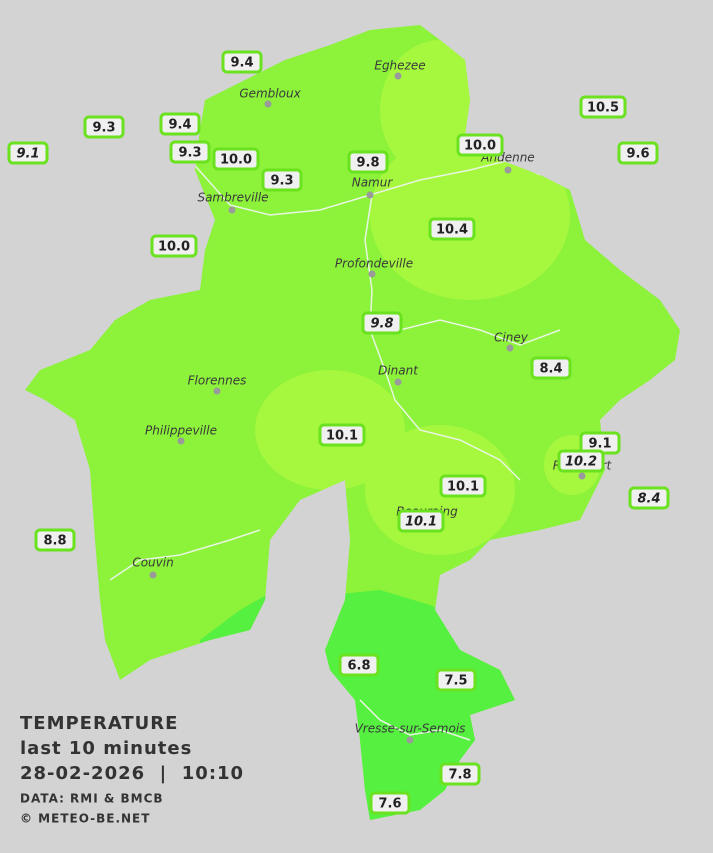 This screenshot has width=713, height=853. What do you see at coordinates (99, 723) in the screenshot?
I see `legend-title: TEMPERATURE` at bounding box center [99, 723].